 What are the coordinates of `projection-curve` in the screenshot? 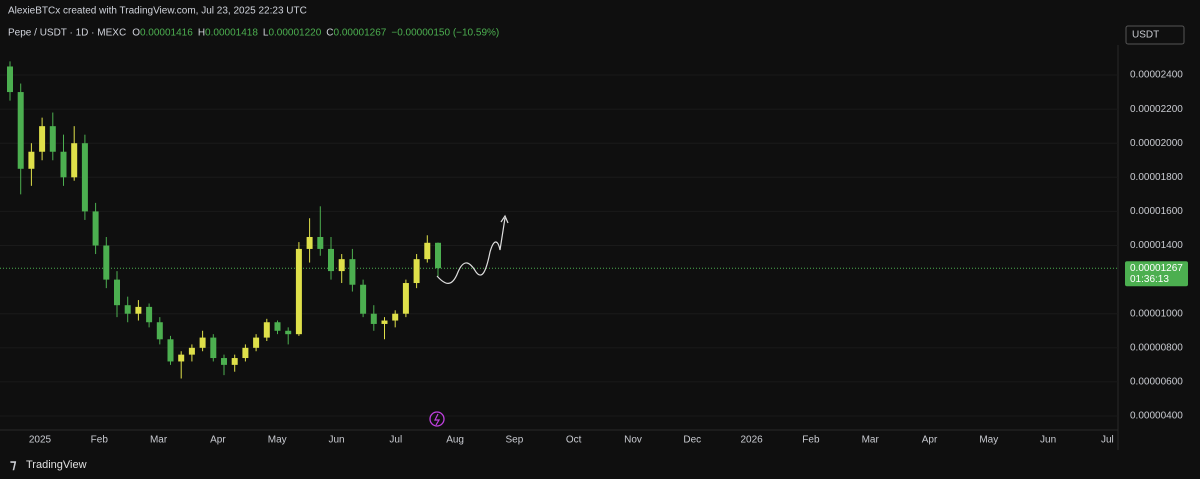 It's located at (471, 250).